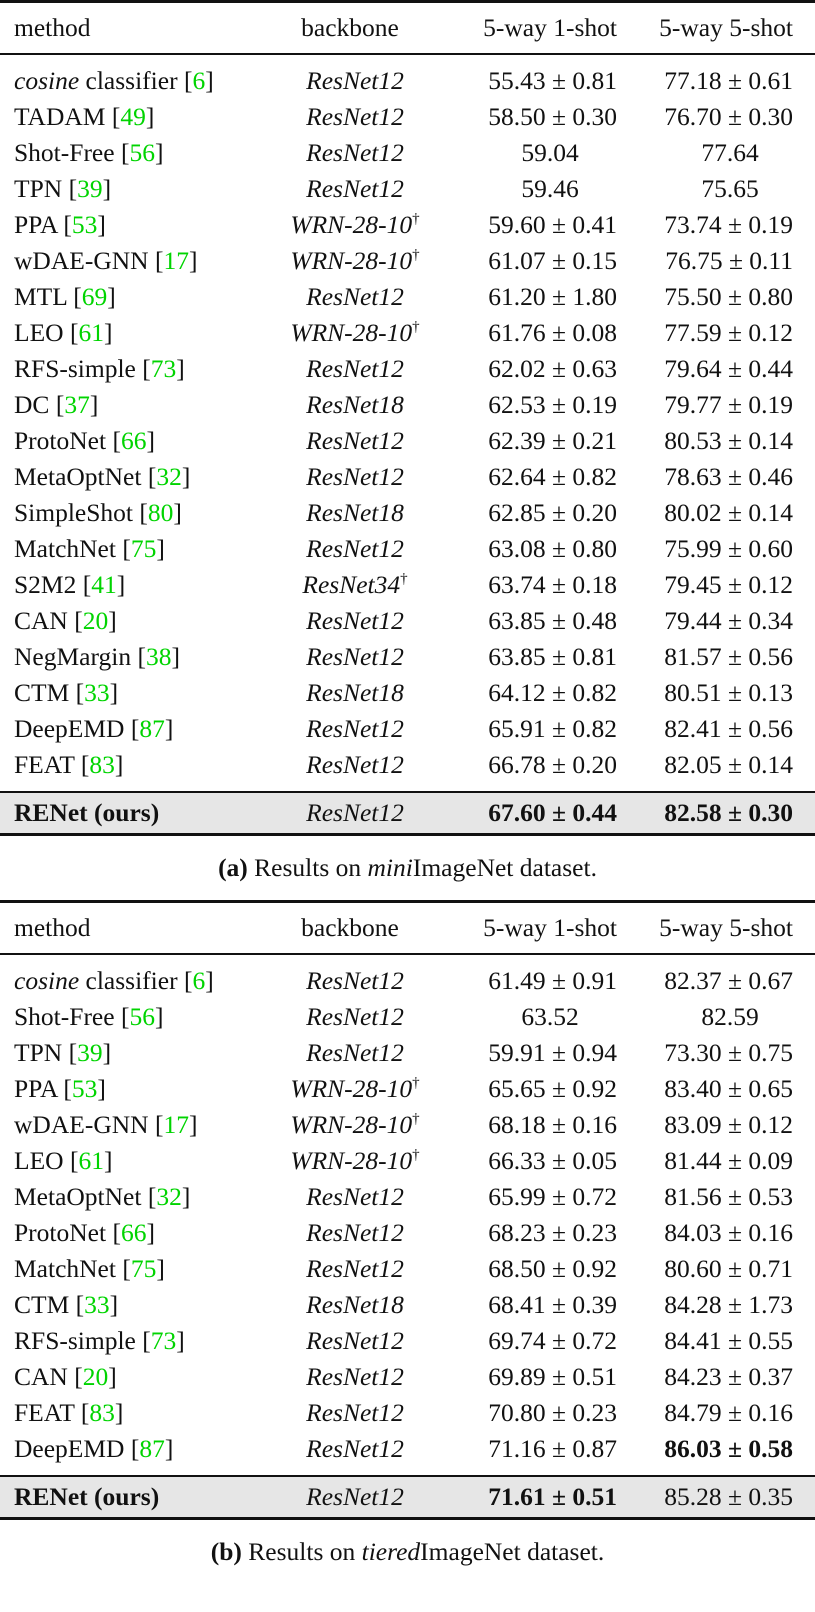 Image resolution: width=815 pixels, height=1612 pixels. I want to click on one-shot-accuracy: 59.60 ± 0.41, so click(552, 224).